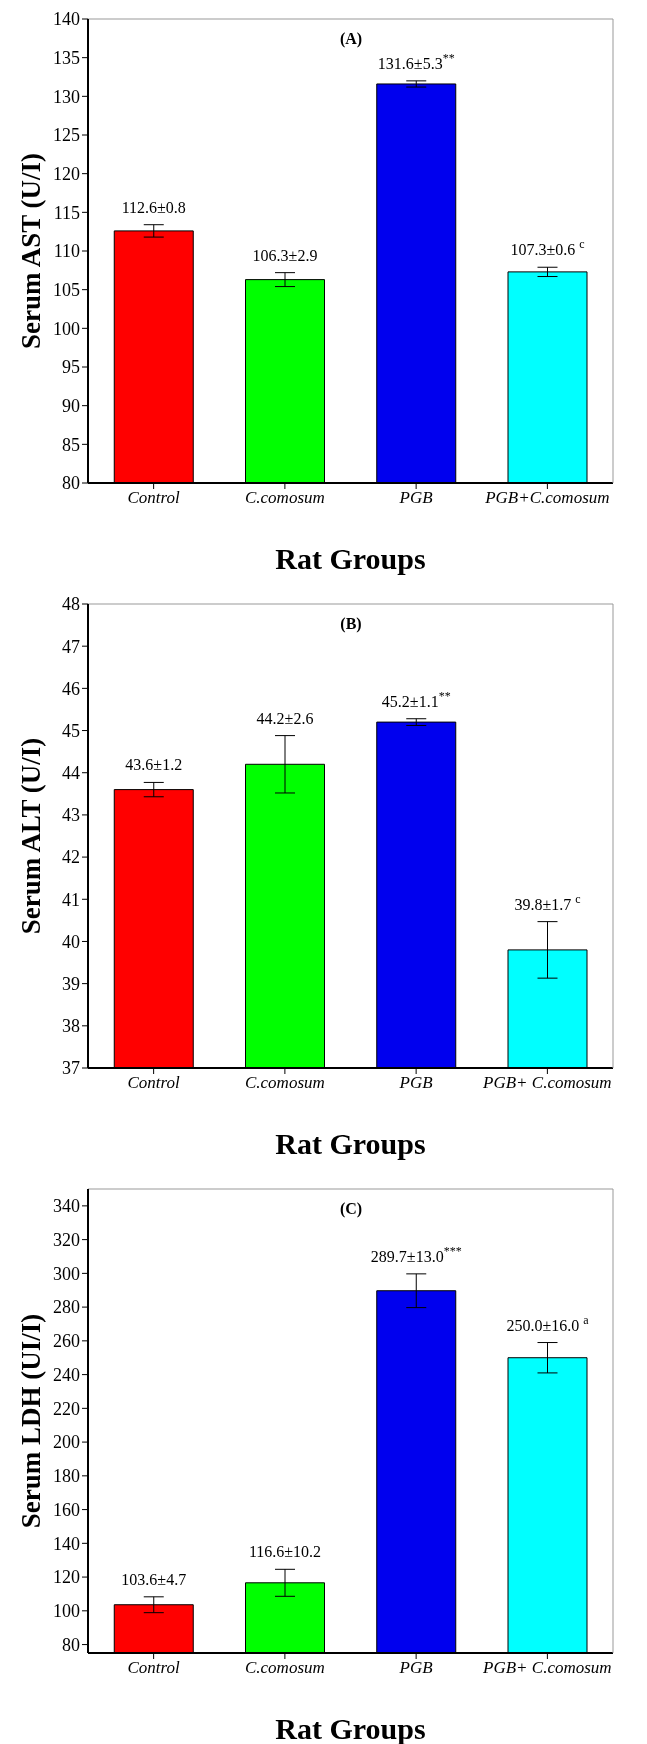 The width and height of the screenshot is (647, 1744). I want to click on y-tick-label: 300, so click(66, 1273).